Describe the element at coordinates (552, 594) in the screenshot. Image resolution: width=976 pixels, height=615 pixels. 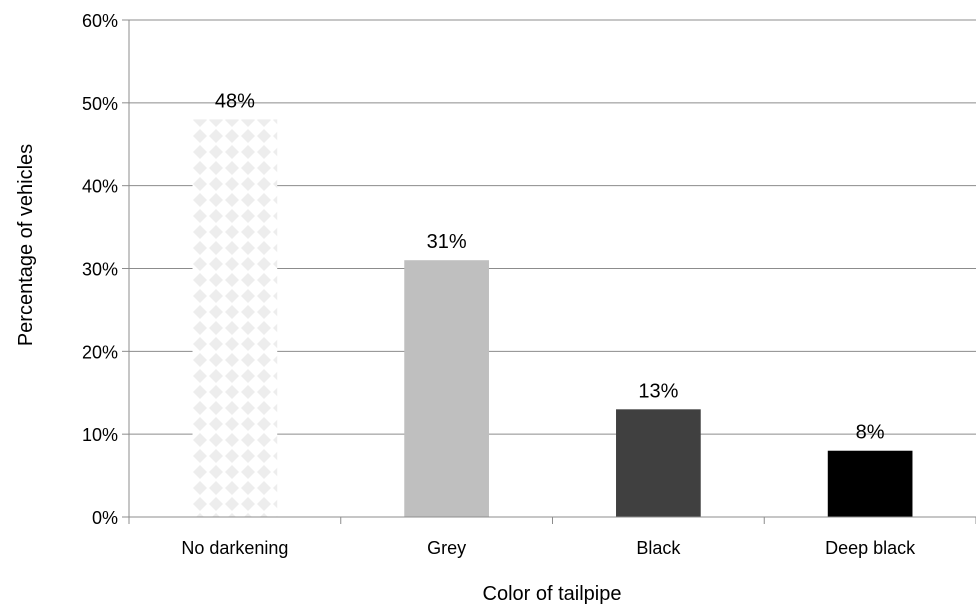
I see `x-axis-title: Color of tailpipe` at that location.